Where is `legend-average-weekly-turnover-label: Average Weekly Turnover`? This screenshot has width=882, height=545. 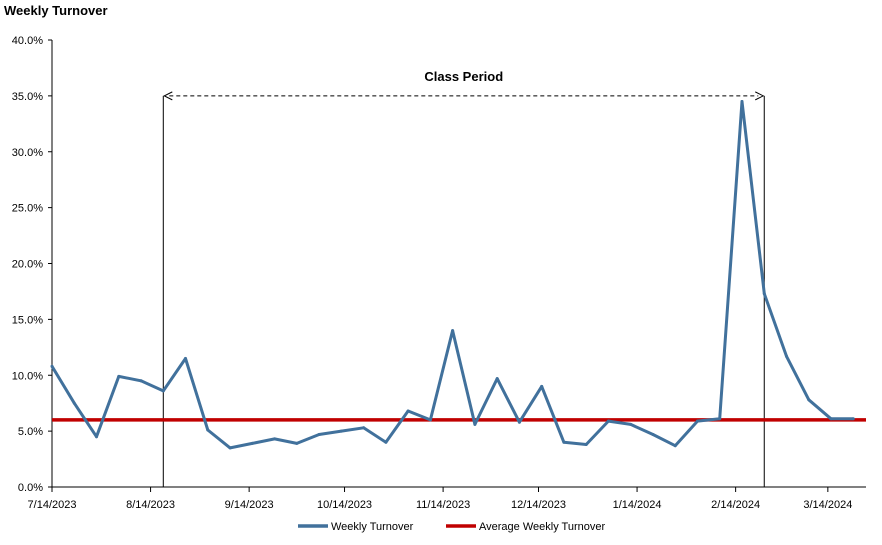
legend-average-weekly-turnover-label: Average Weekly Turnover is located at coordinates (542, 527).